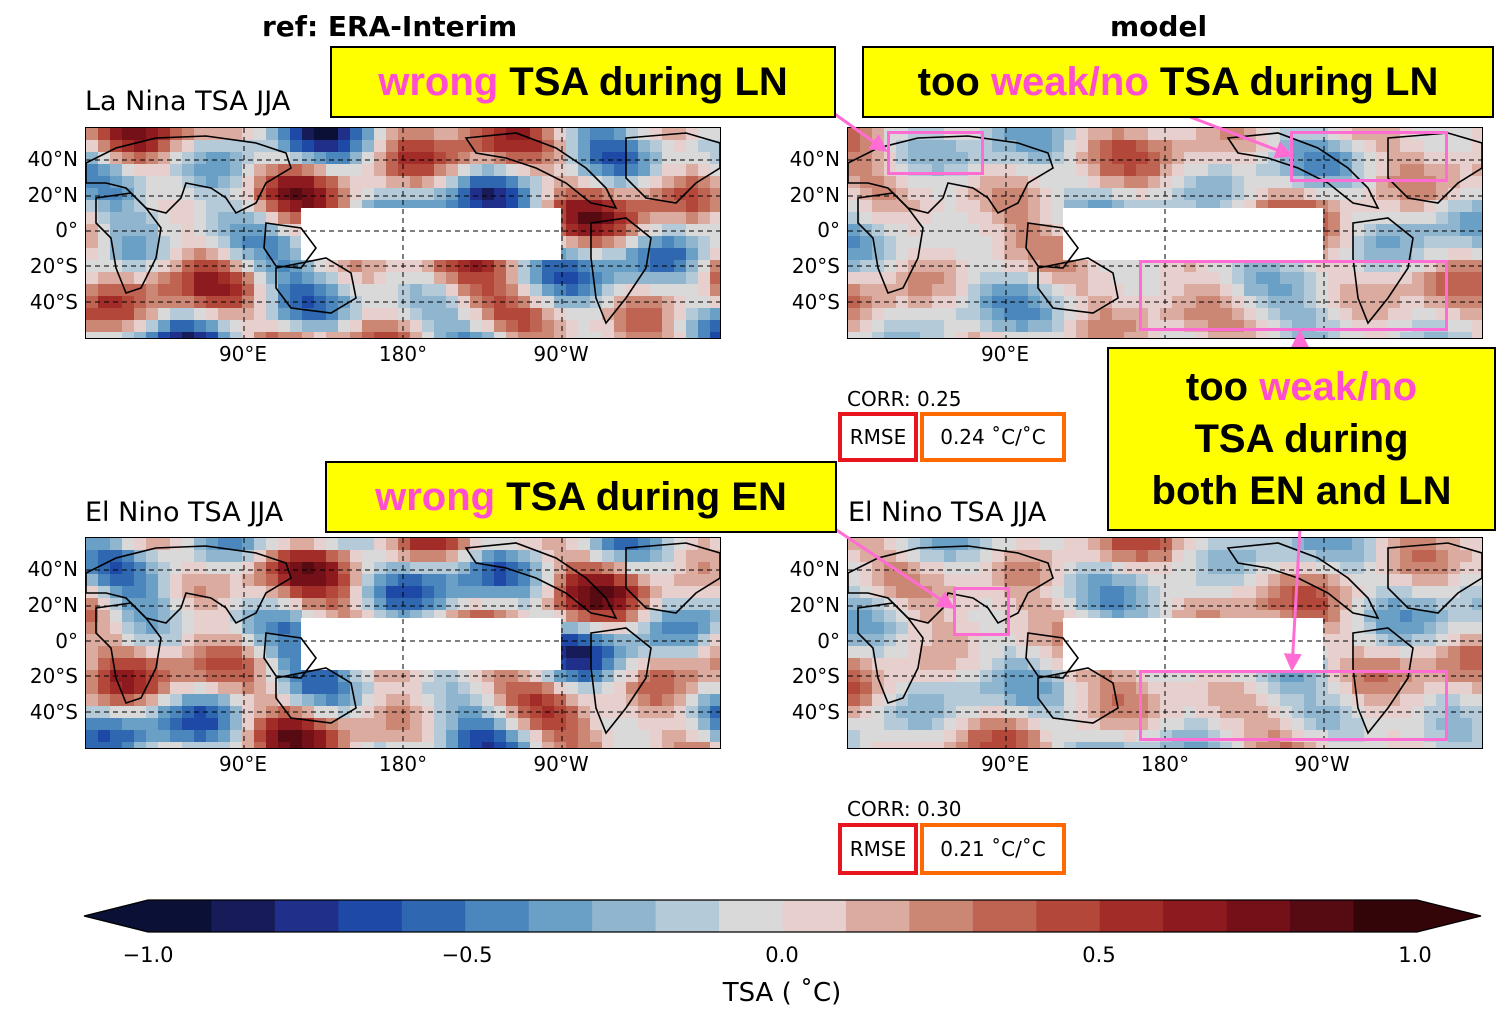 The height and width of the screenshot is (1026, 1499). What do you see at coordinates (52, 605) in the screenshot?
I see `lat-label: 20°N` at bounding box center [52, 605].